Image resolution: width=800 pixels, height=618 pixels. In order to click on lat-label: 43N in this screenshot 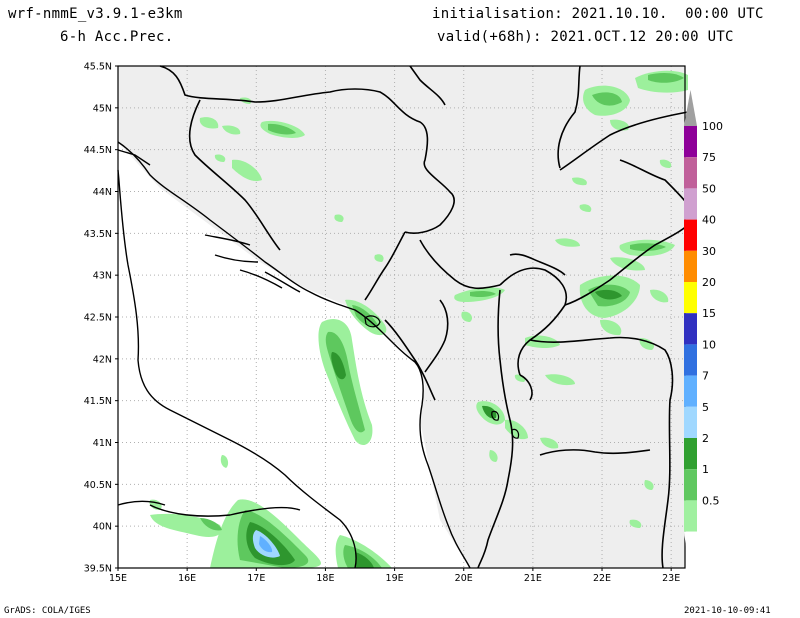, I will do `click(102, 276)`.